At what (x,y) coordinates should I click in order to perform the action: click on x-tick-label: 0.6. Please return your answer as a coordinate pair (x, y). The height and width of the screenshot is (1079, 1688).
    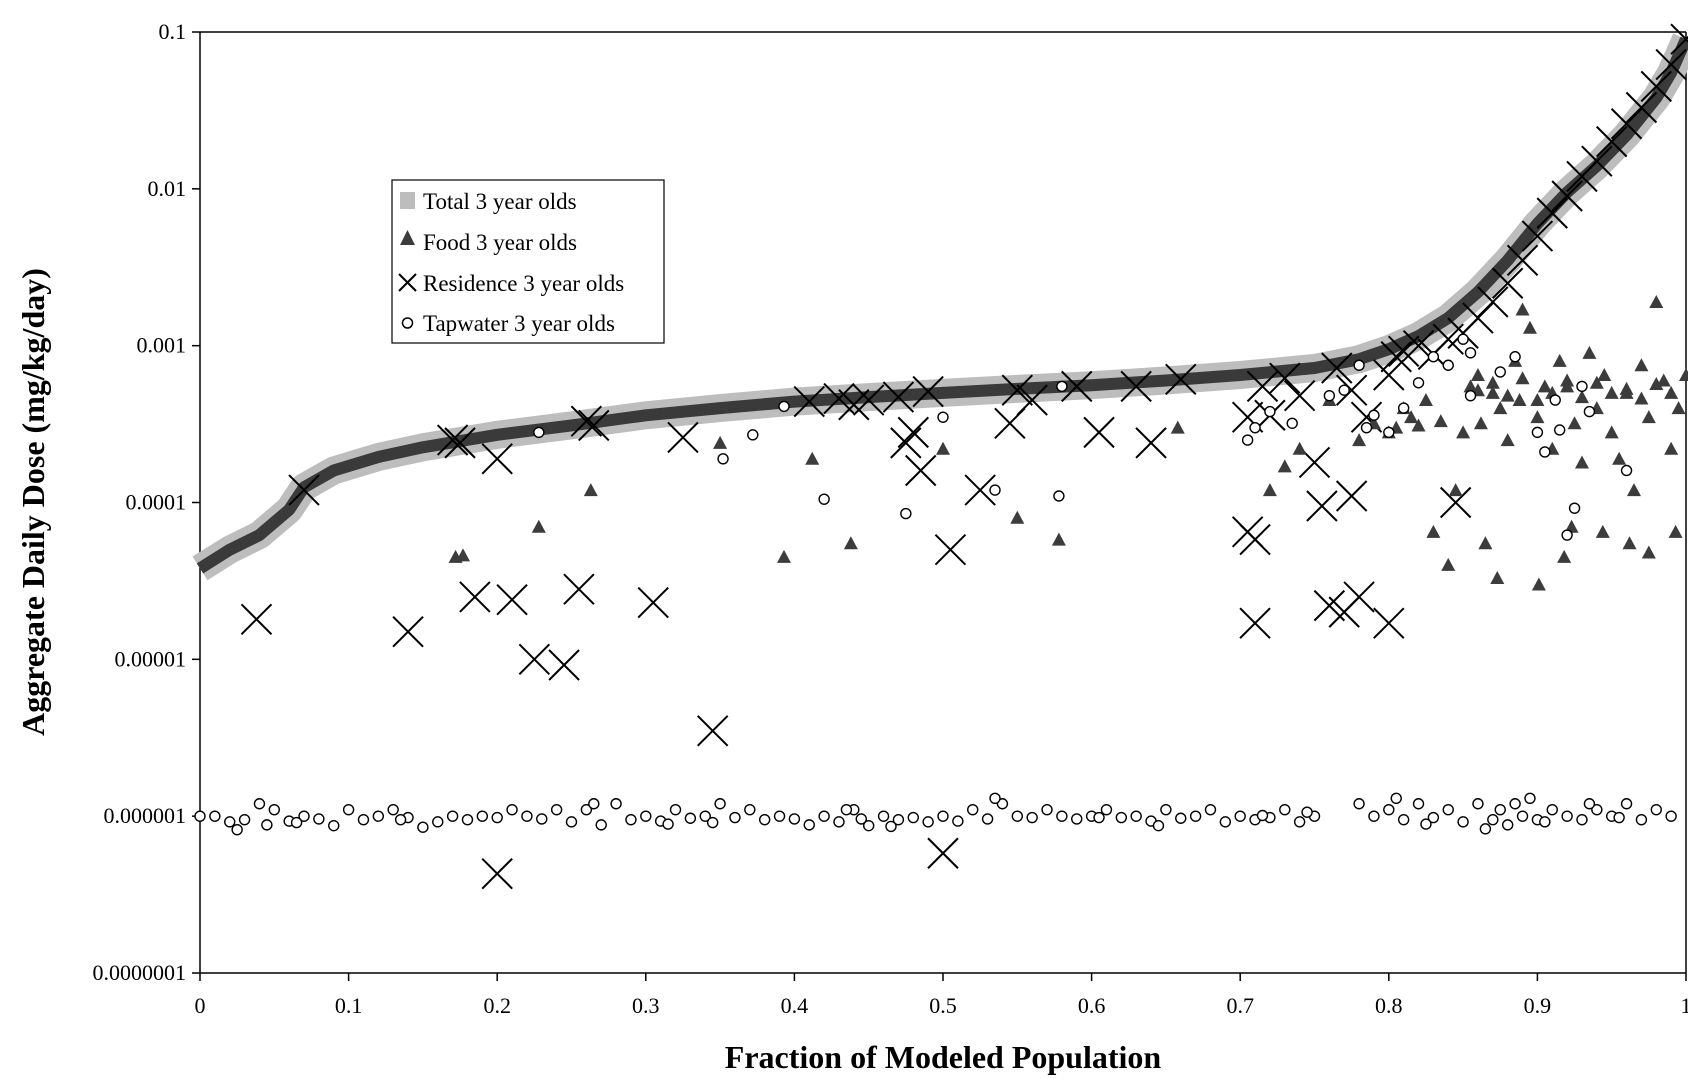
    Looking at the image, I should click on (1092, 1005).